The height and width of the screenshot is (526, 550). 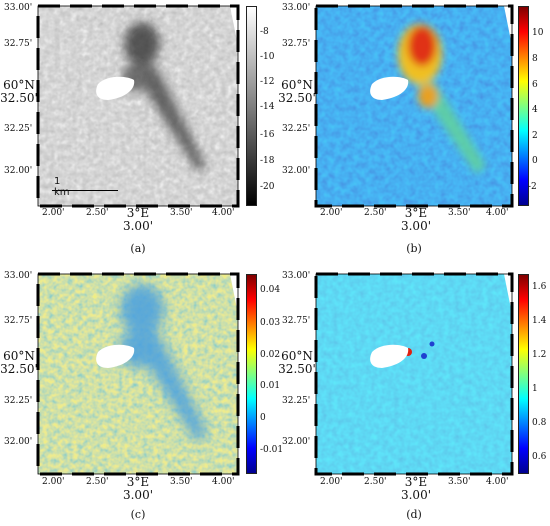 I want to click on colorbar-tick: -10, so click(x=267, y=57).